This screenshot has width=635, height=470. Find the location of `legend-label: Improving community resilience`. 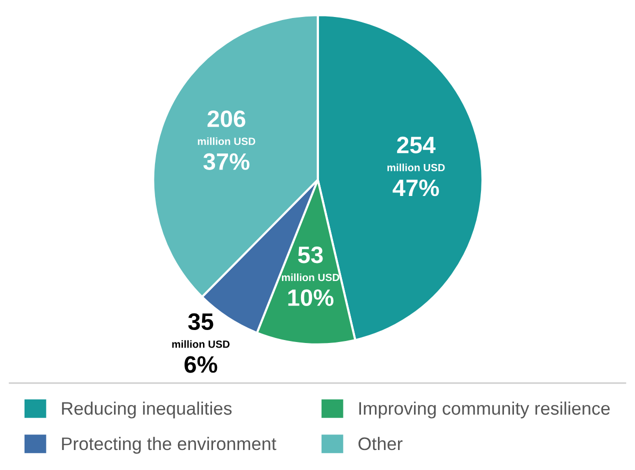

legend-label: Improving community resilience is located at coordinates (484, 410).